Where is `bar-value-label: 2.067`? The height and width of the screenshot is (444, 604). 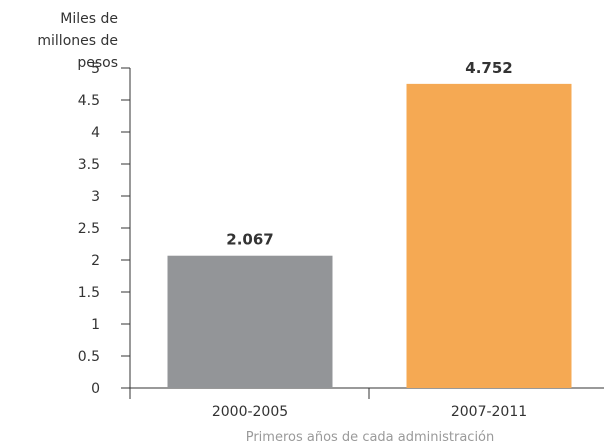 bar-value-label: 2.067 is located at coordinates (249, 240).